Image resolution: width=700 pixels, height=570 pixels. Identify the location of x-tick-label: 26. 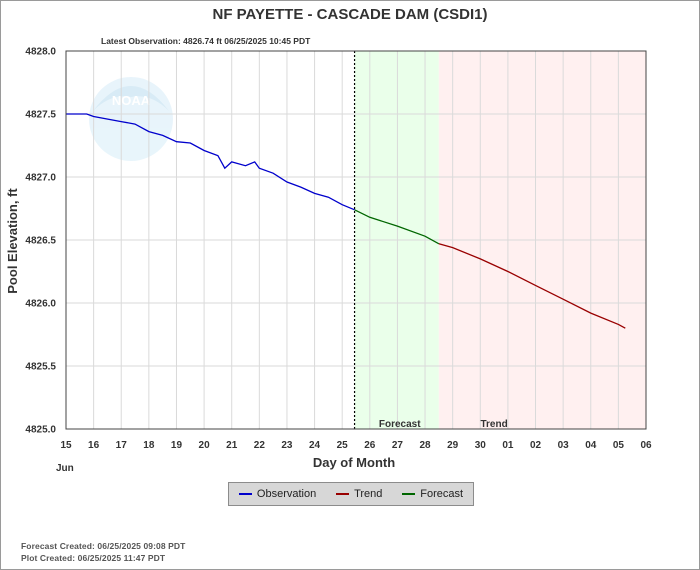
(370, 445).